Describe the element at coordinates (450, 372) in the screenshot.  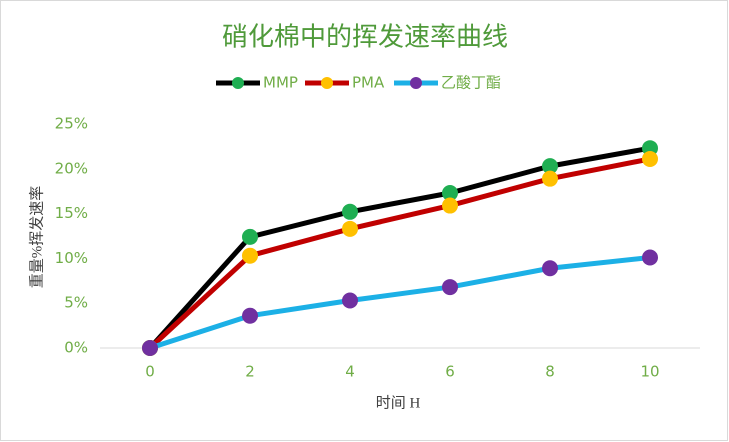
I see `x-tick-label: 6` at that location.